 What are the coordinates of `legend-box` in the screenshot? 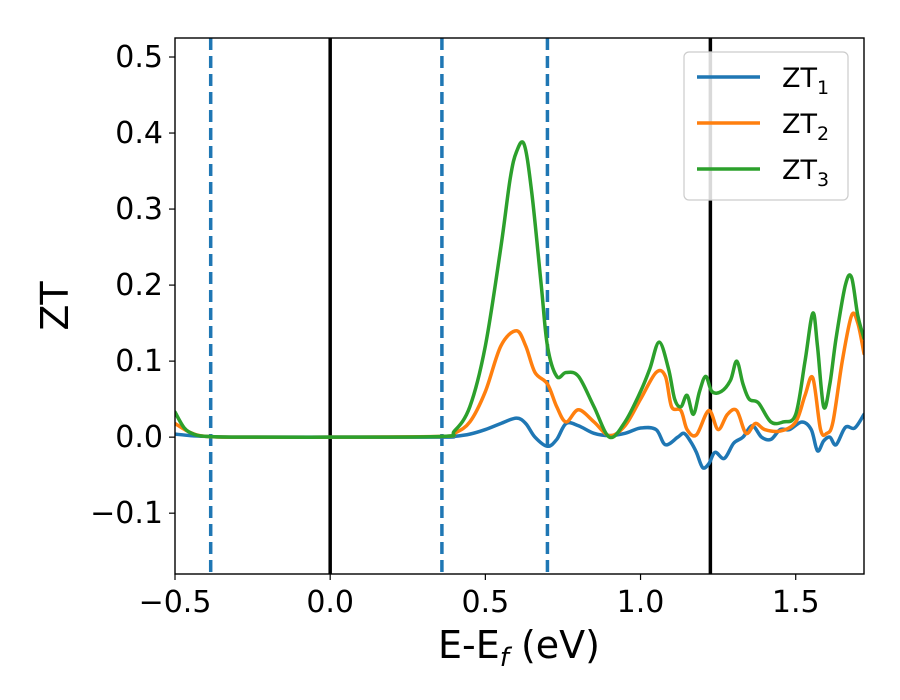 It's located at (766, 126).